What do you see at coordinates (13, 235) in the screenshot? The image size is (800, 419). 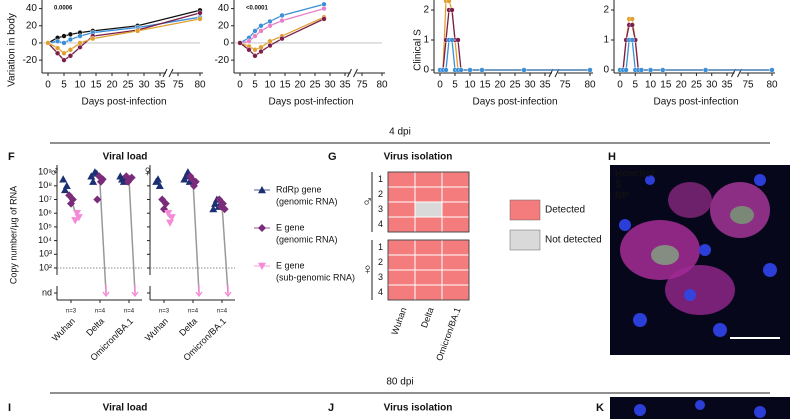 I see `y-axis-title: Copy number/µg of RNA` at bounding box center [13, 235].